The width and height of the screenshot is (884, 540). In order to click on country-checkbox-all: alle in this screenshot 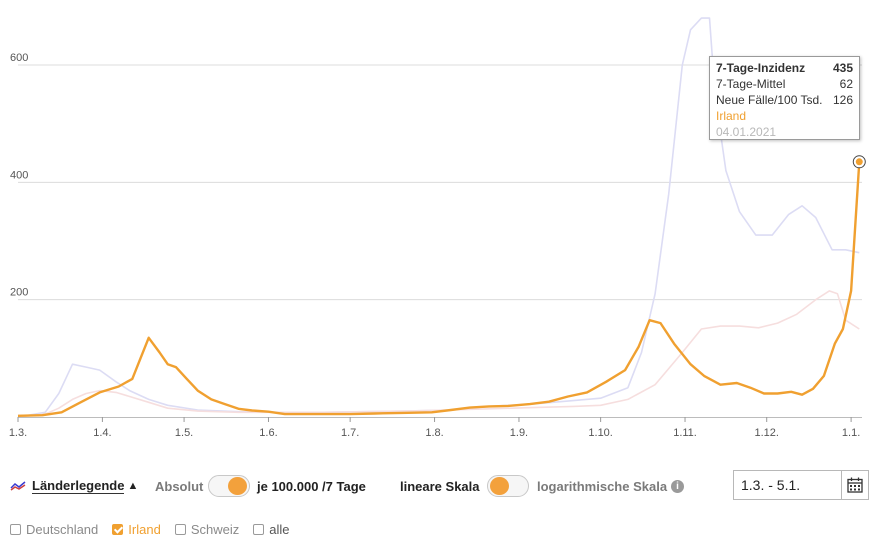, I will do `click(271, 529)`.